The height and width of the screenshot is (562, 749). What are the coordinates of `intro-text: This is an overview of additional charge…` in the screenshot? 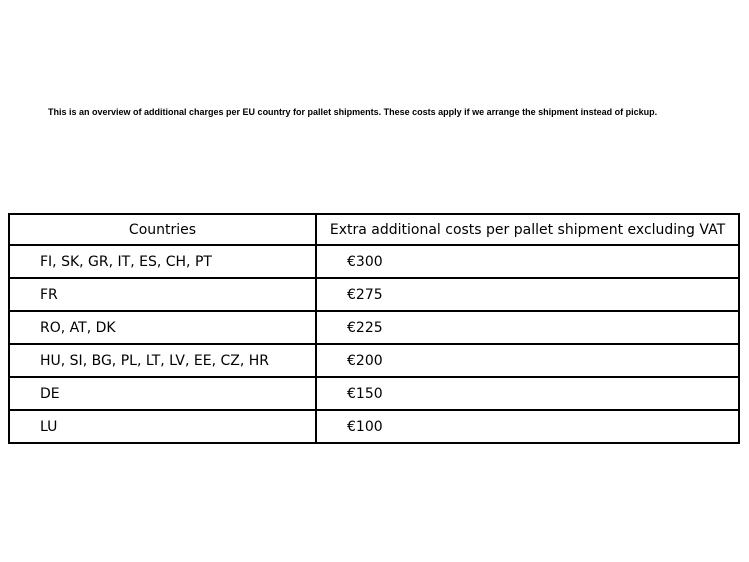 It's located at (353, 112).